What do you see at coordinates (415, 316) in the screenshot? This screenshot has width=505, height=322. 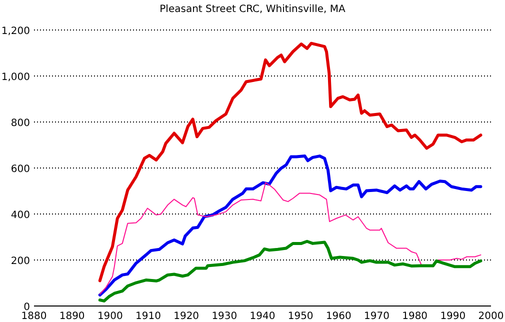 I see `x-tick-label: 1980` at bounding box center [415, 316].